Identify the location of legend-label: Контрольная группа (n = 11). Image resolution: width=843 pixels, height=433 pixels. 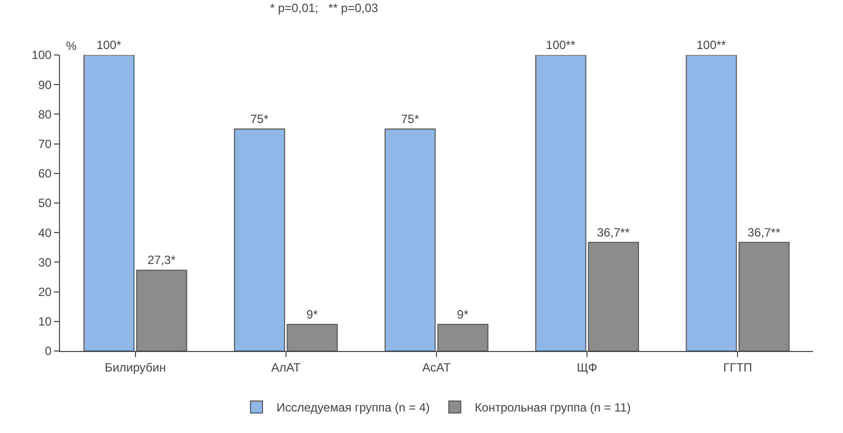
(552, 407).